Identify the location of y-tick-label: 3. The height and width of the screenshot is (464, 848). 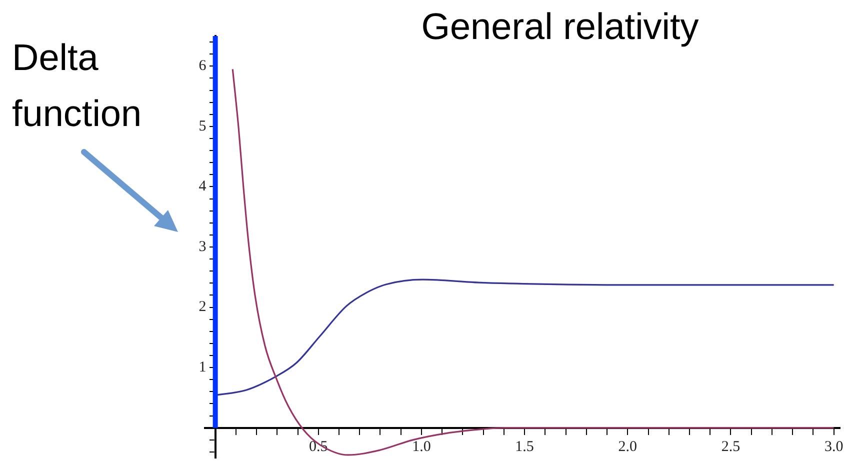
(202, 246).